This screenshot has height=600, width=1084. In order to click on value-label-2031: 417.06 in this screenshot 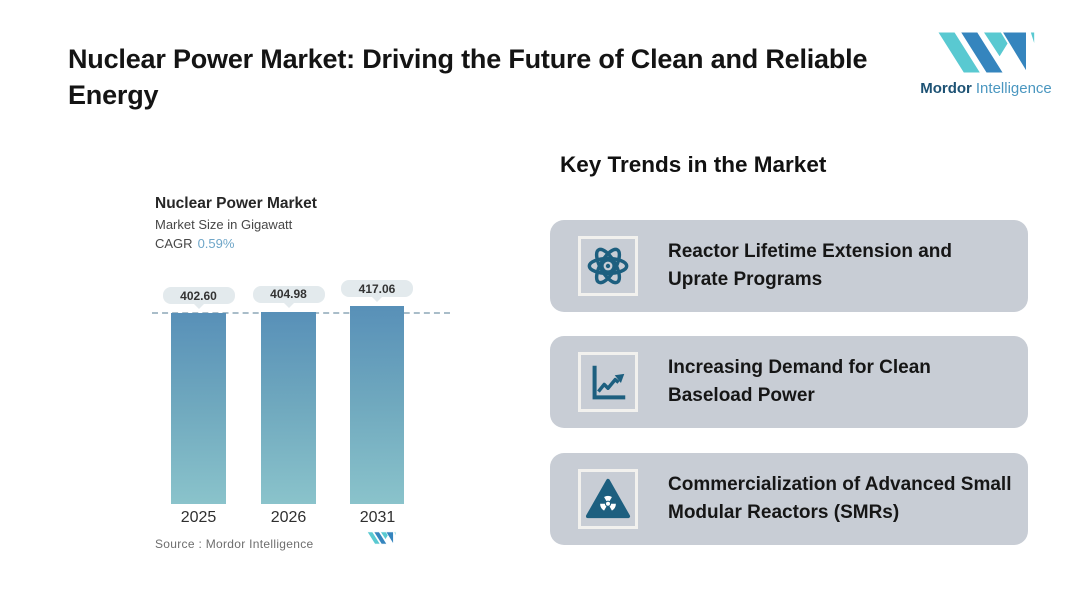, I will do `click(377, 288)`.